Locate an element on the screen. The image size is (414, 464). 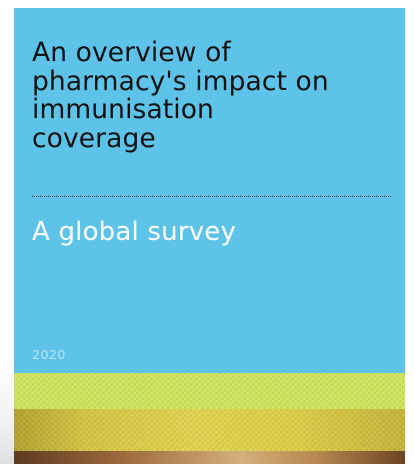
report-title-line-4: coverage is located at coordinates (94, 138).